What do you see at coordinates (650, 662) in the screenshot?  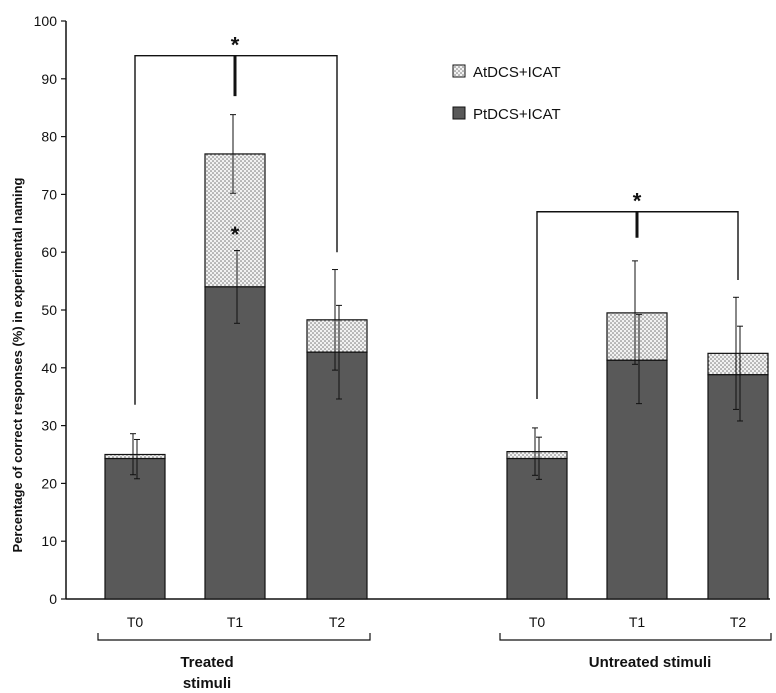 I see `group-label: Untreated stimuli` at bounding box center [650, 662].